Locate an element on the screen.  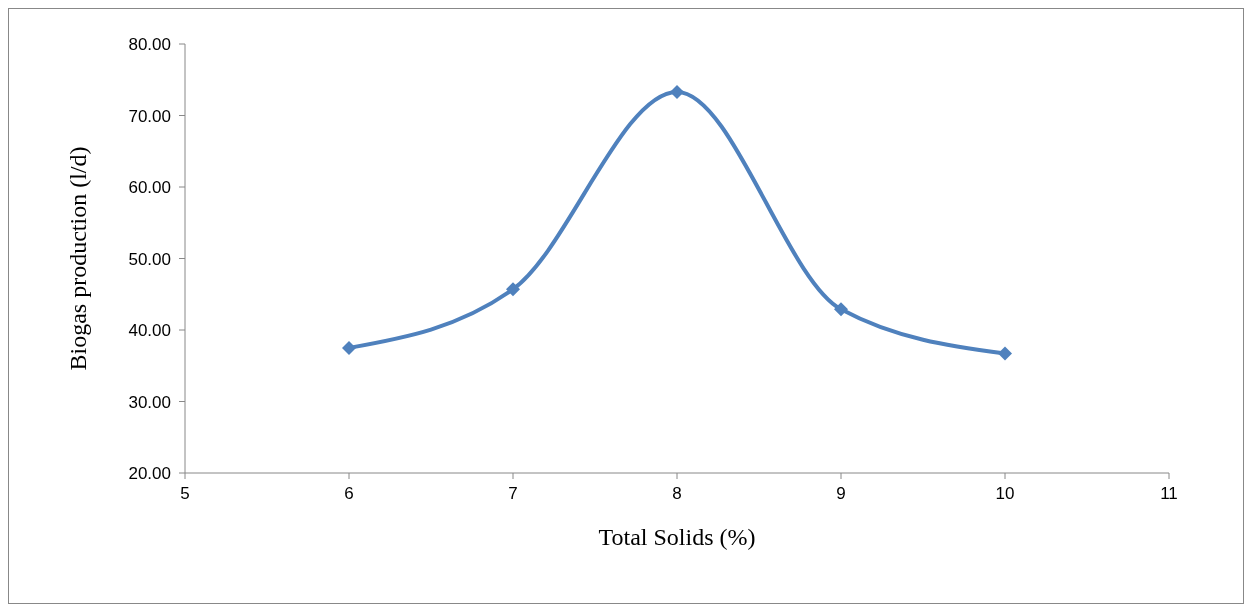
y-tick-label: 50.00 is located at coordinates (149, 259).